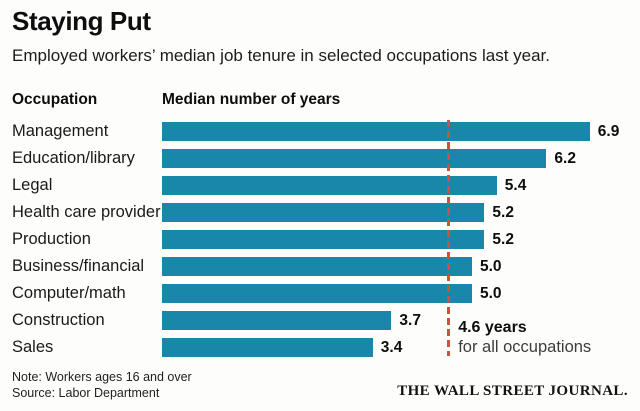  What do you see at coordinates (391, 347) in the screenshot?
I see `value-label: 3.4` at bounding box center [391, 347].